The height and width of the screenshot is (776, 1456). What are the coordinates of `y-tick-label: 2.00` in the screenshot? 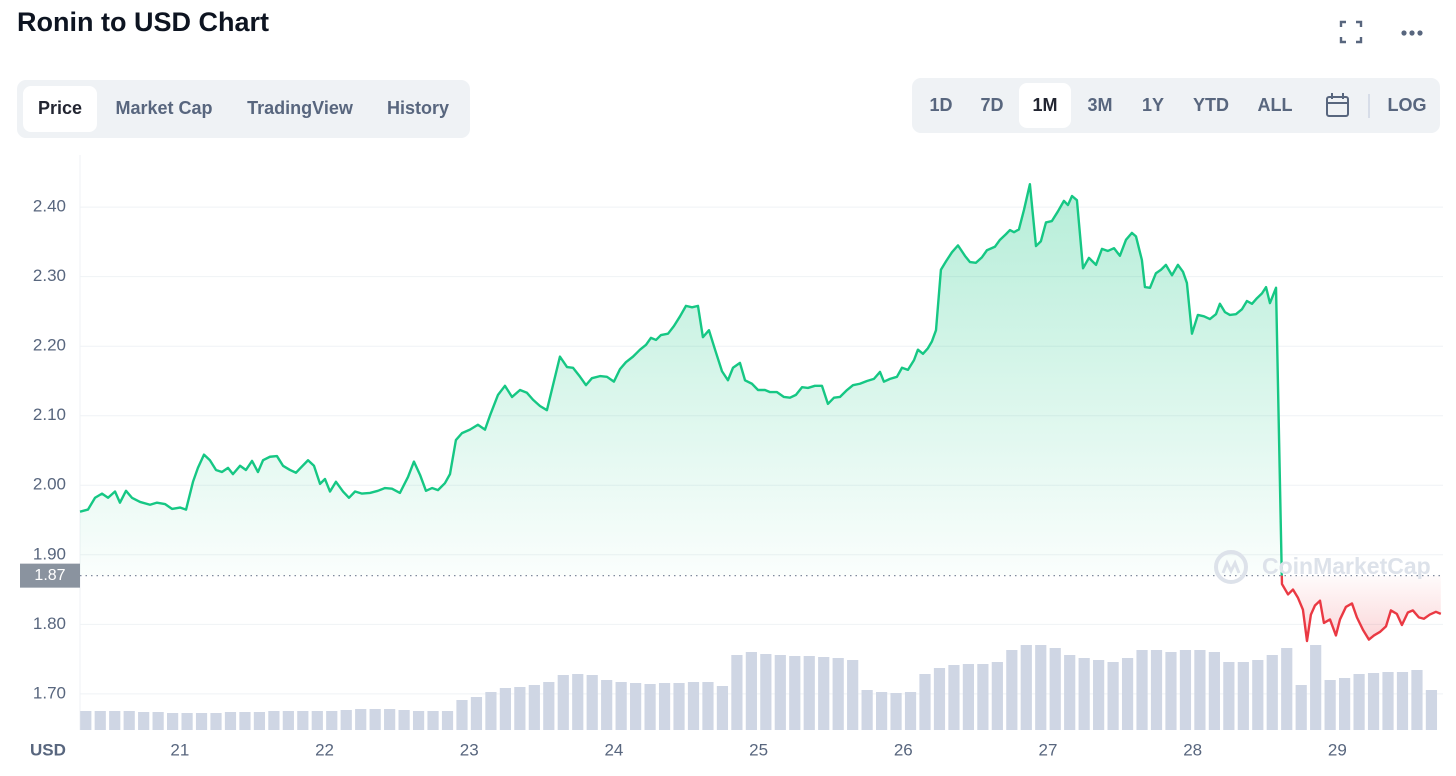 It's located at (49, 484).